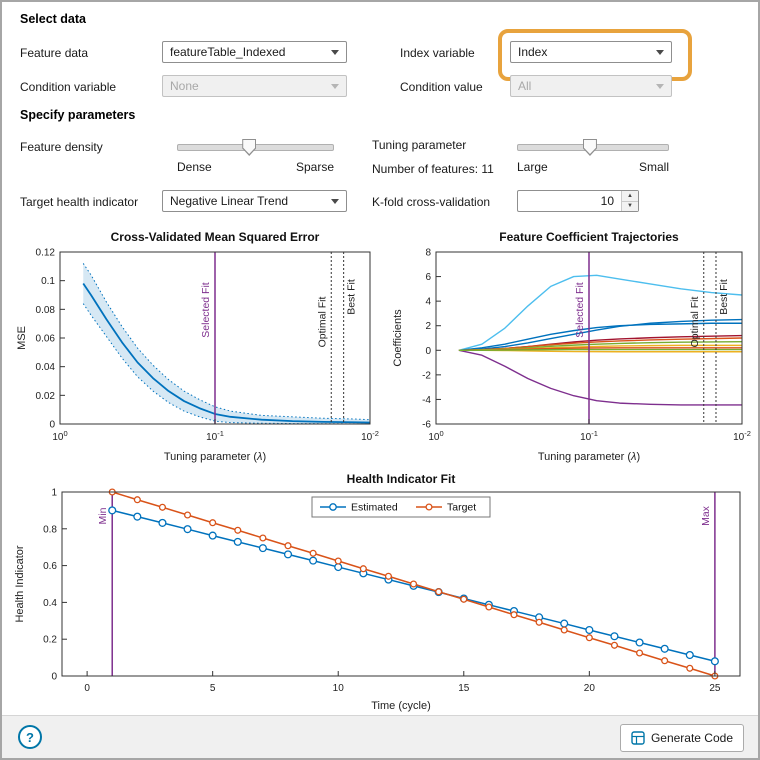  Describe the element at coordinates (78, 115) in the screenshot. I see `specify-parameters-heading: Specify parameters` at that location.